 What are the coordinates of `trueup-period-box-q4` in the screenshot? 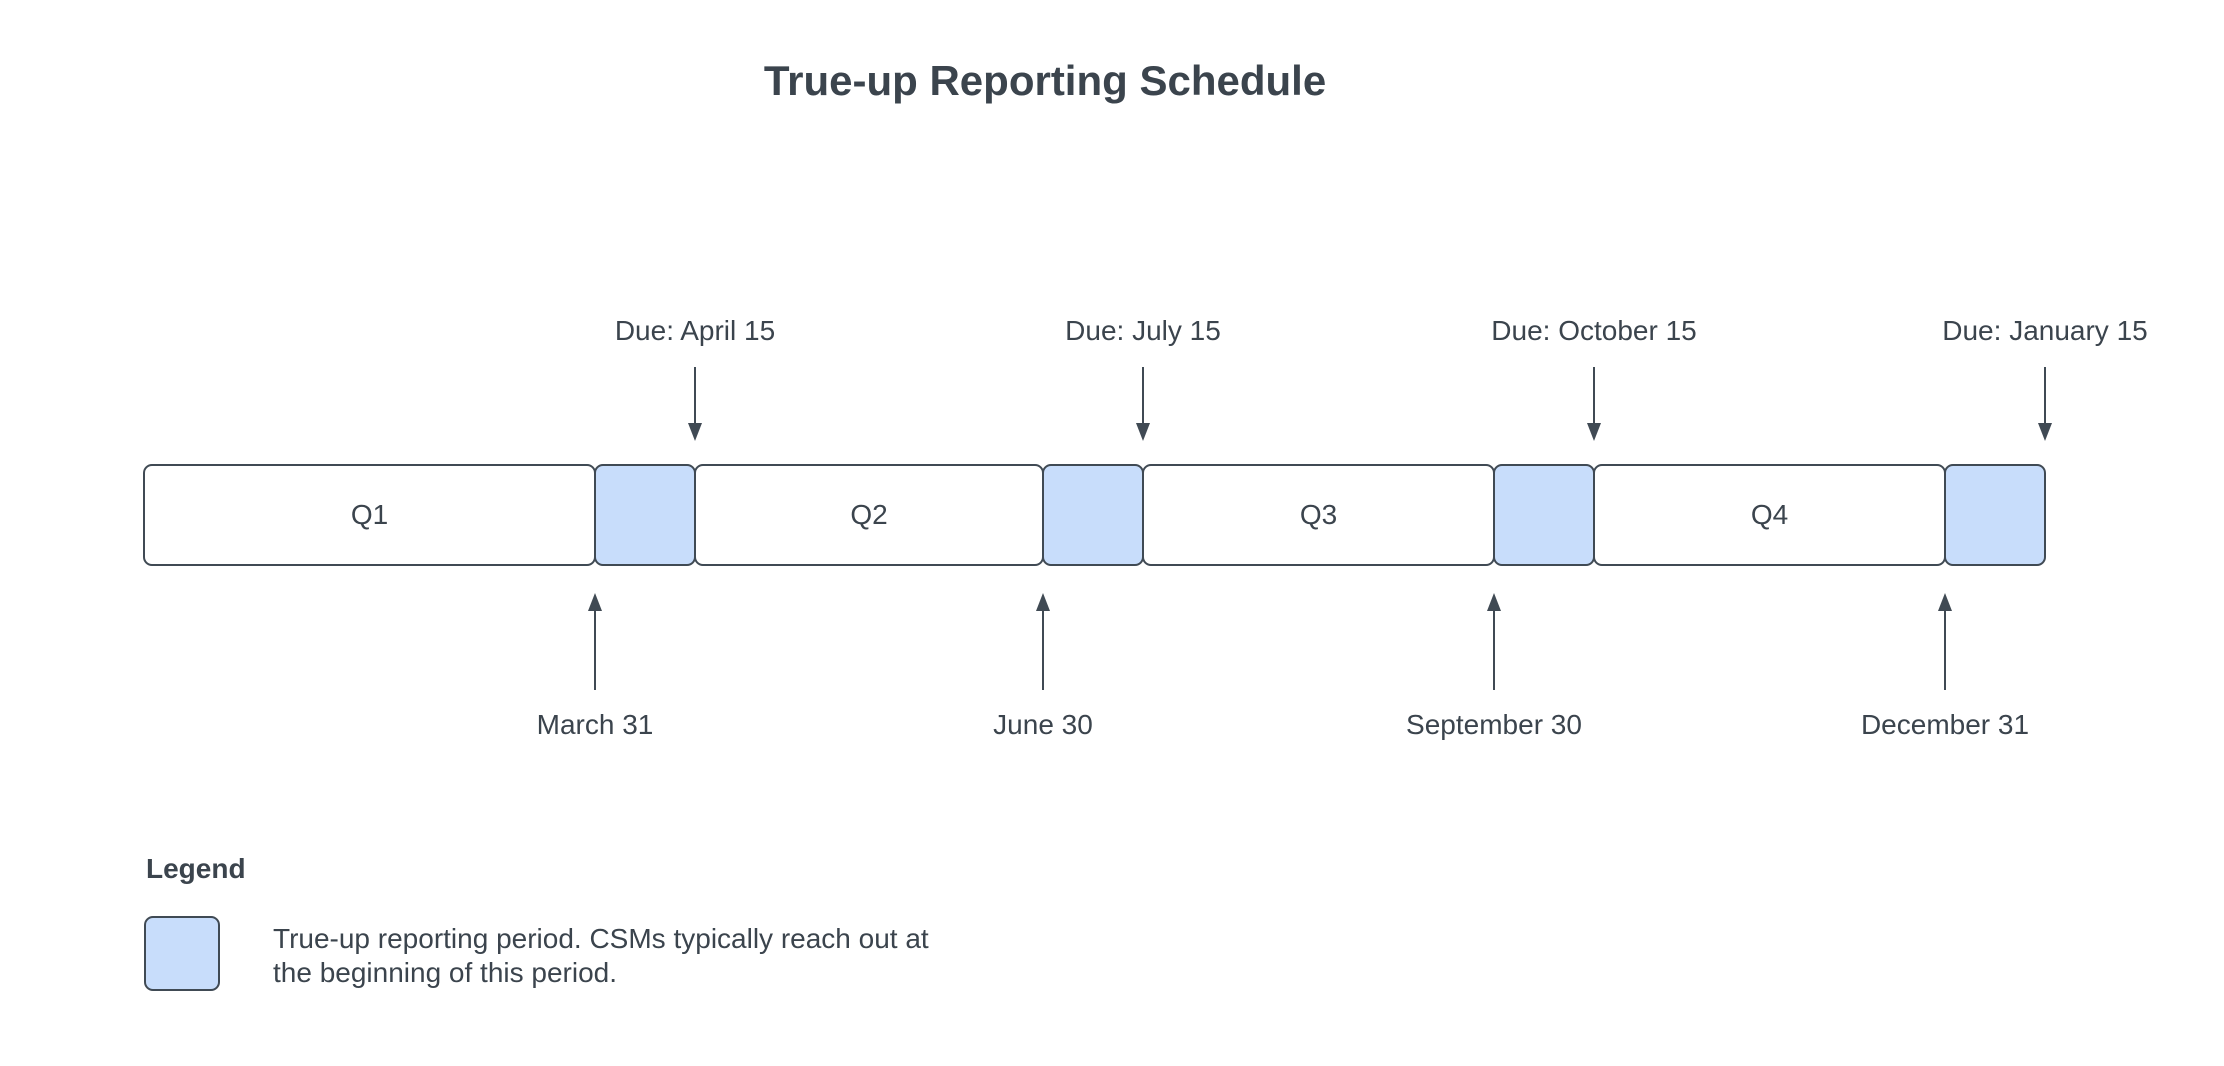 It's located at (1995, 515).